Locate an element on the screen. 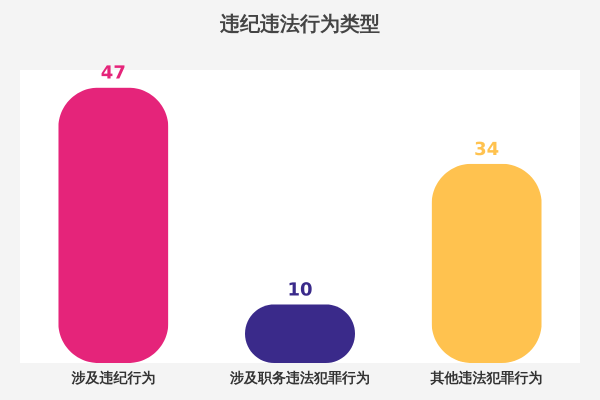  x-tick-label: 其他违法犯罪行为 is located at coordinates (486, 378).